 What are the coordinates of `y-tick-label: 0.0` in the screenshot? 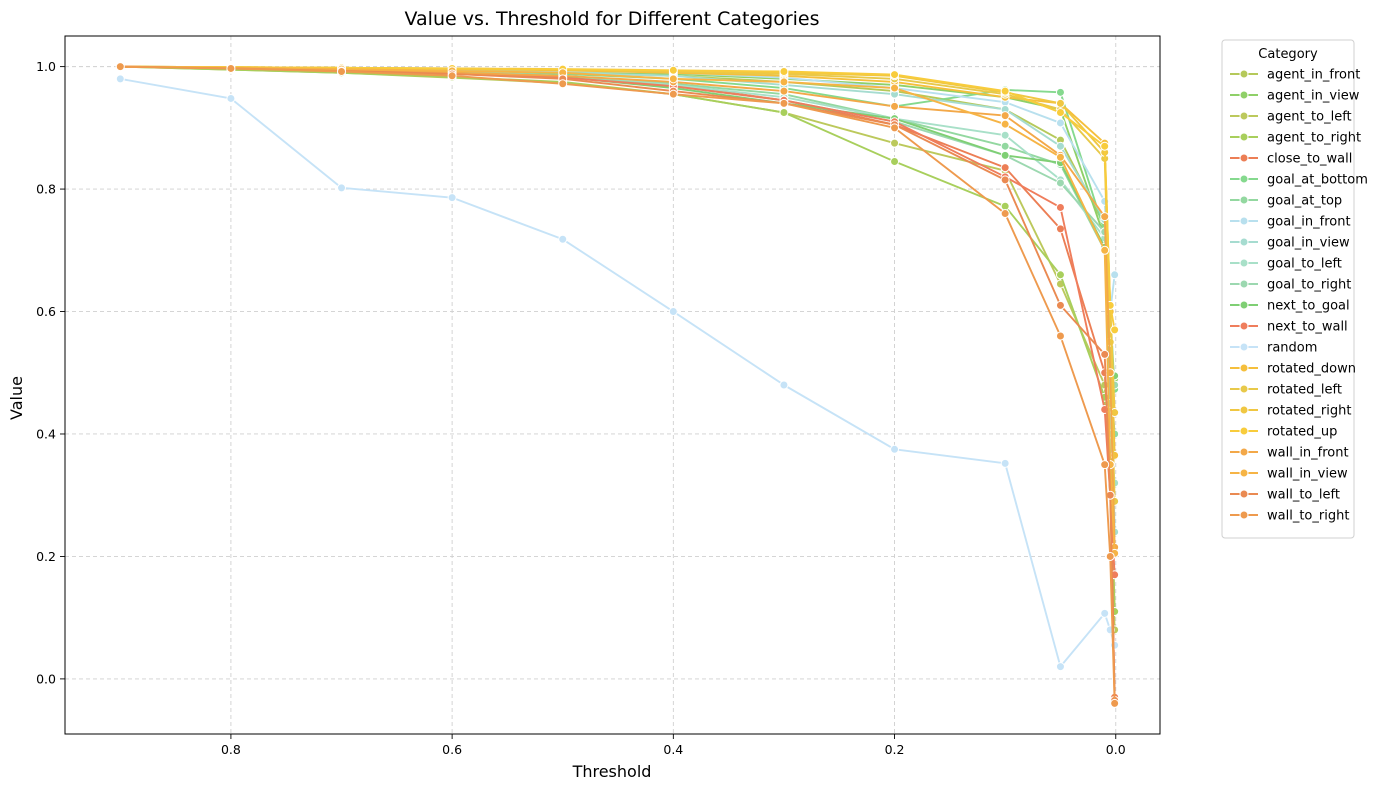 It's located at (46, 678).